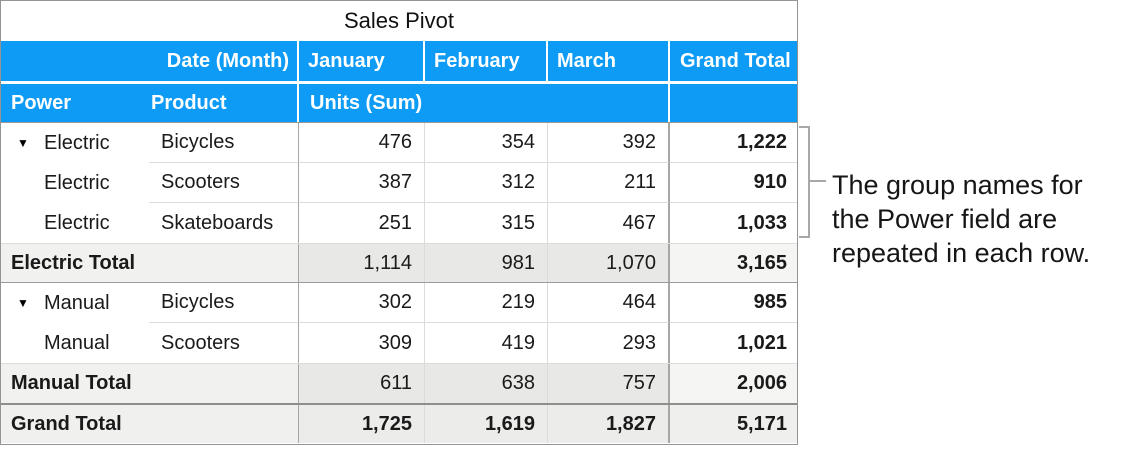 This screenshot has height=452, width=1126. What do you see at coordinates (733, 183) in the screenshot?
I see `grand-total-value: 910` at bounding box center [733, 183].